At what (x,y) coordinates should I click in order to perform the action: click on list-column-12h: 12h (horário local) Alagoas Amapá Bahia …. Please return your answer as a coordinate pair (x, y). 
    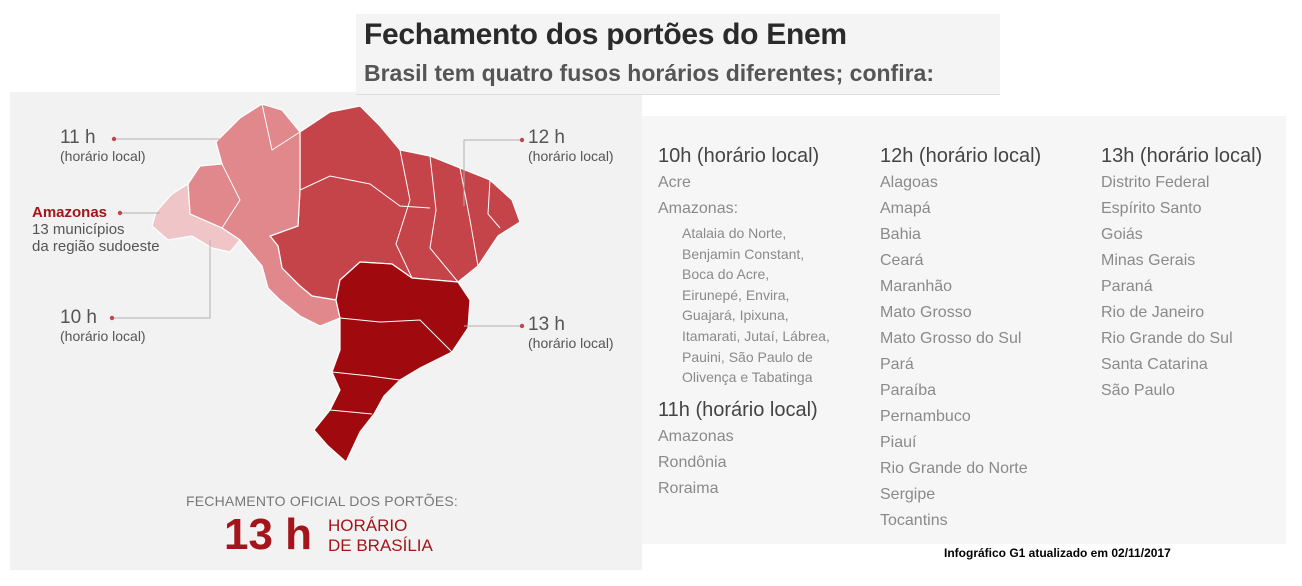
    Looking at the image, I should click on (960, 338).